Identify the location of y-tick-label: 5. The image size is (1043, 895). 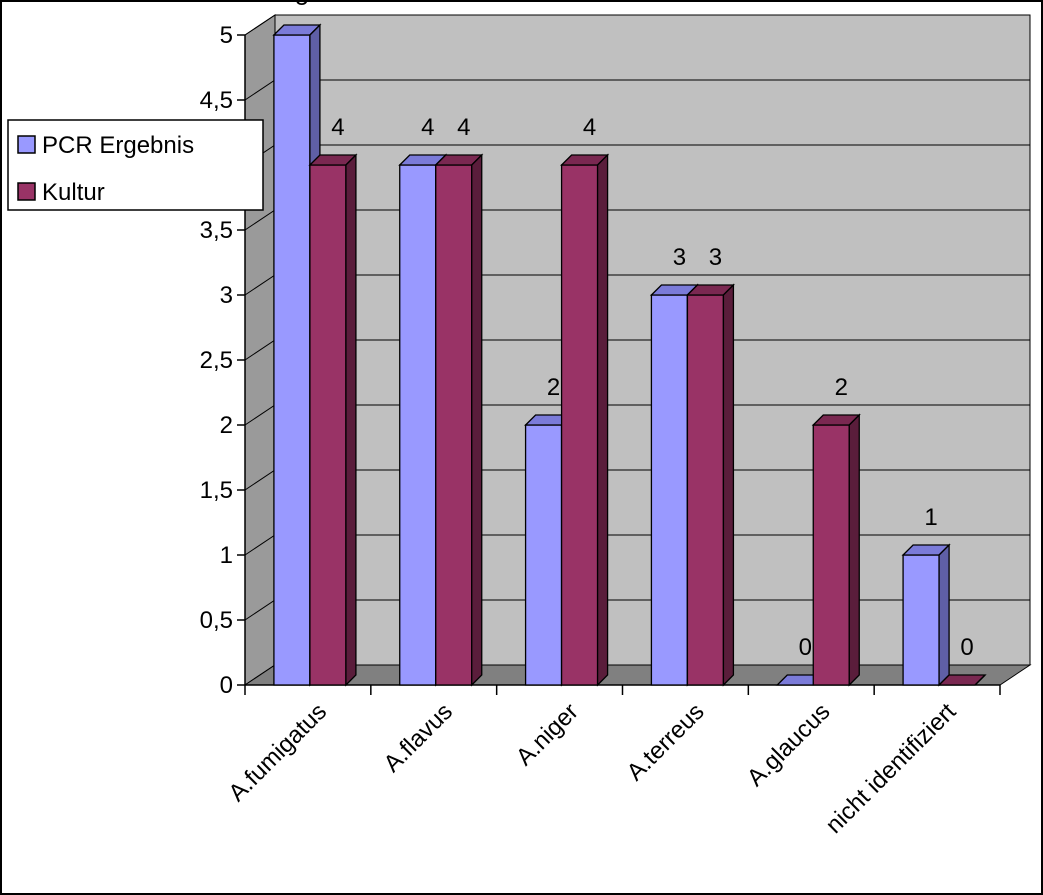
(226, 35).